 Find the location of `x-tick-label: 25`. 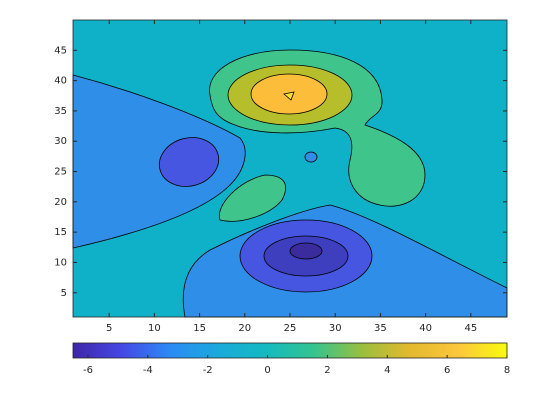

x-tick-label: 25 is located at coordinates (290, 328).